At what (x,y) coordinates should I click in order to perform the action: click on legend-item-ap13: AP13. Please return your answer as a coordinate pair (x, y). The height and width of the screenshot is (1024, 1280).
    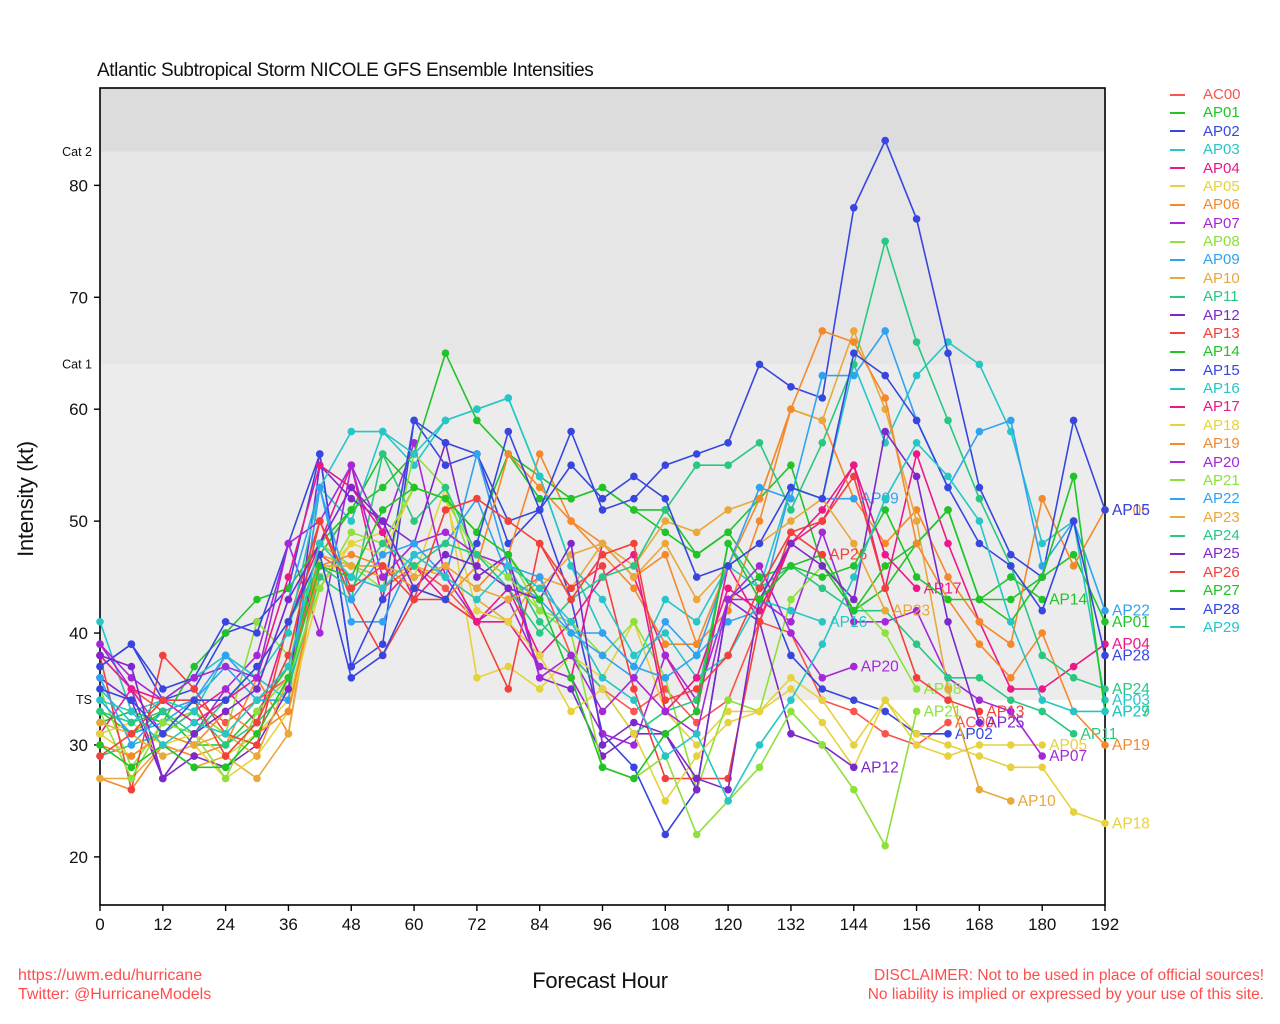
    Looking at the image, I should click on (1222, 333).